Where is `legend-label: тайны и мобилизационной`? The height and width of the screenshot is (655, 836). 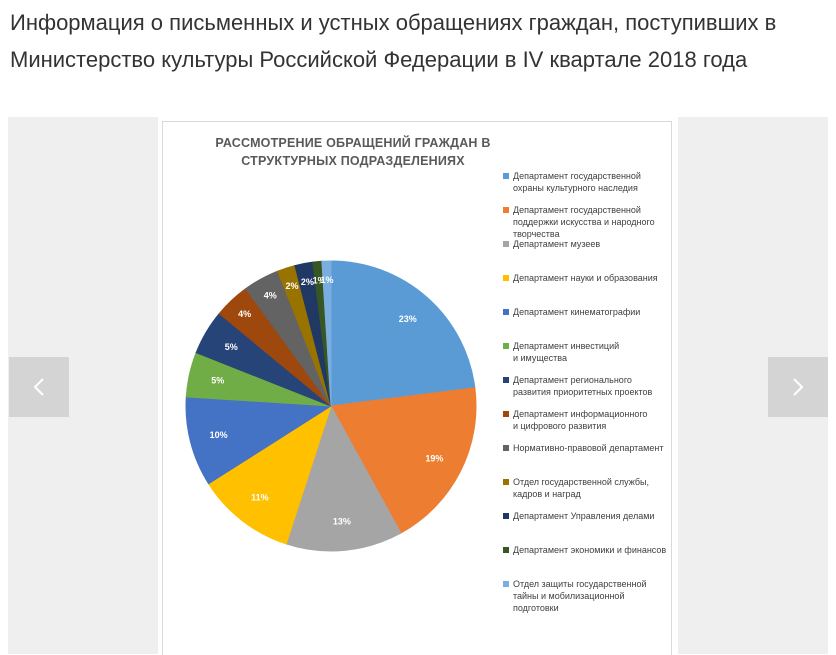 legend-label: тайны и мобилизационной is located at coordinates (569, 596).